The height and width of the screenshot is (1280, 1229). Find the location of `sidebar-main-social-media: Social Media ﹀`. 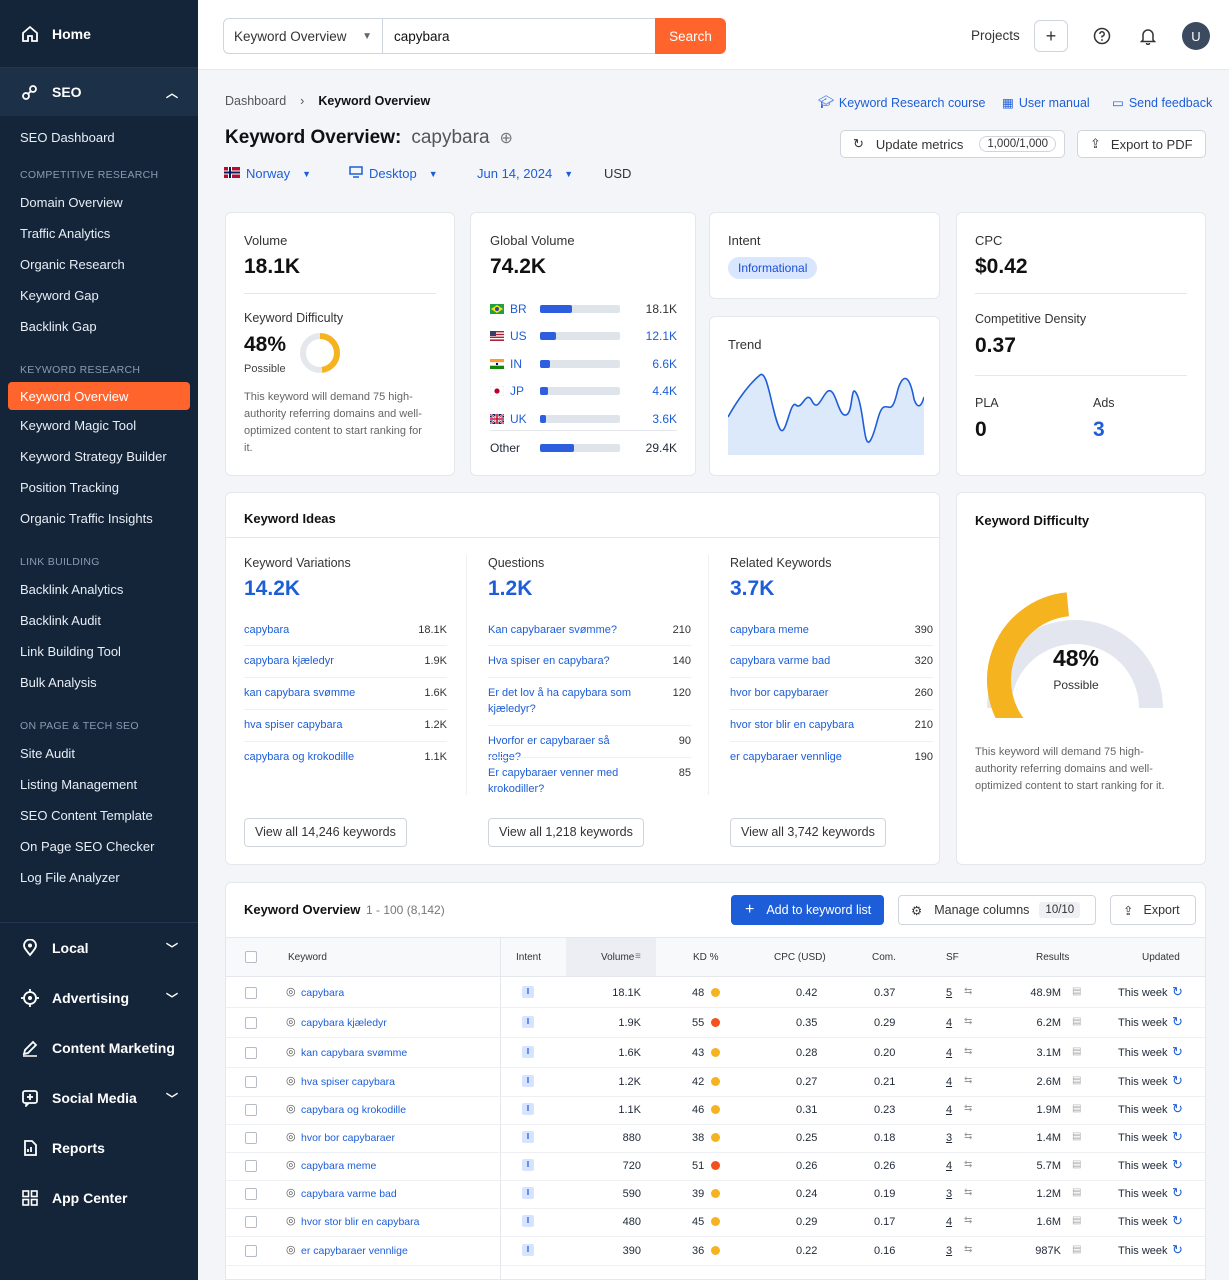

sidebar-main-social-media: Social Media ﹀ is located at coordinates (99, 1098).